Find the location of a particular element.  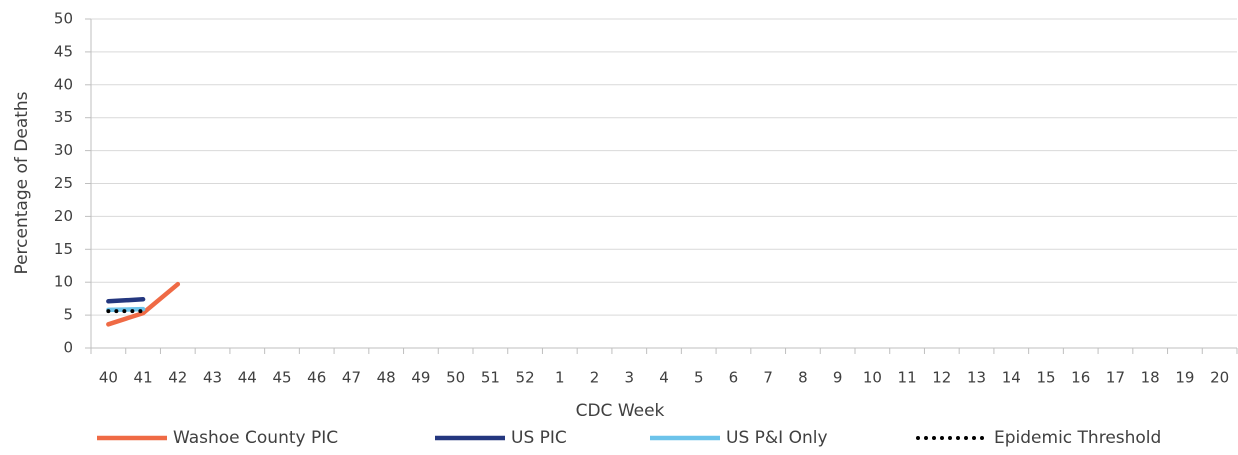

x-tick-label: 14 is located at coordinates (1011, 378).